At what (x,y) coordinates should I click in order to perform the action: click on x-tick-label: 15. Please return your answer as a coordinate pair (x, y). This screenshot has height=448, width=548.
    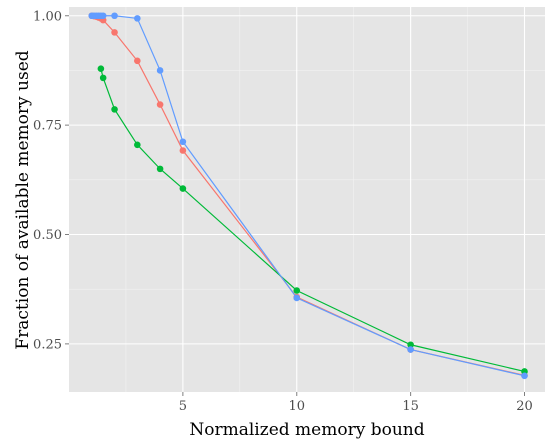
    Looking at the image, I should click on (410, 406).